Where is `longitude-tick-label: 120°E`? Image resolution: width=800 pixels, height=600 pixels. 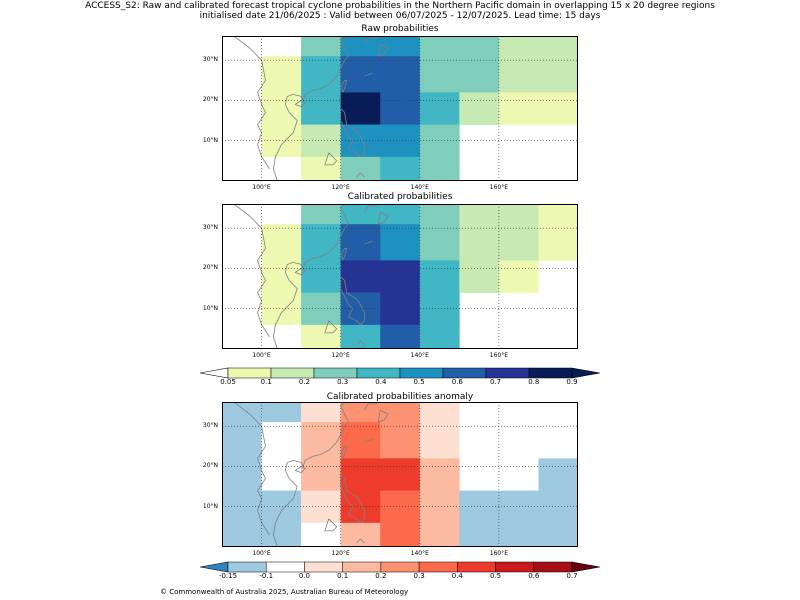 longitude-tick-label: 120°E is located at coordinates (340, 553).